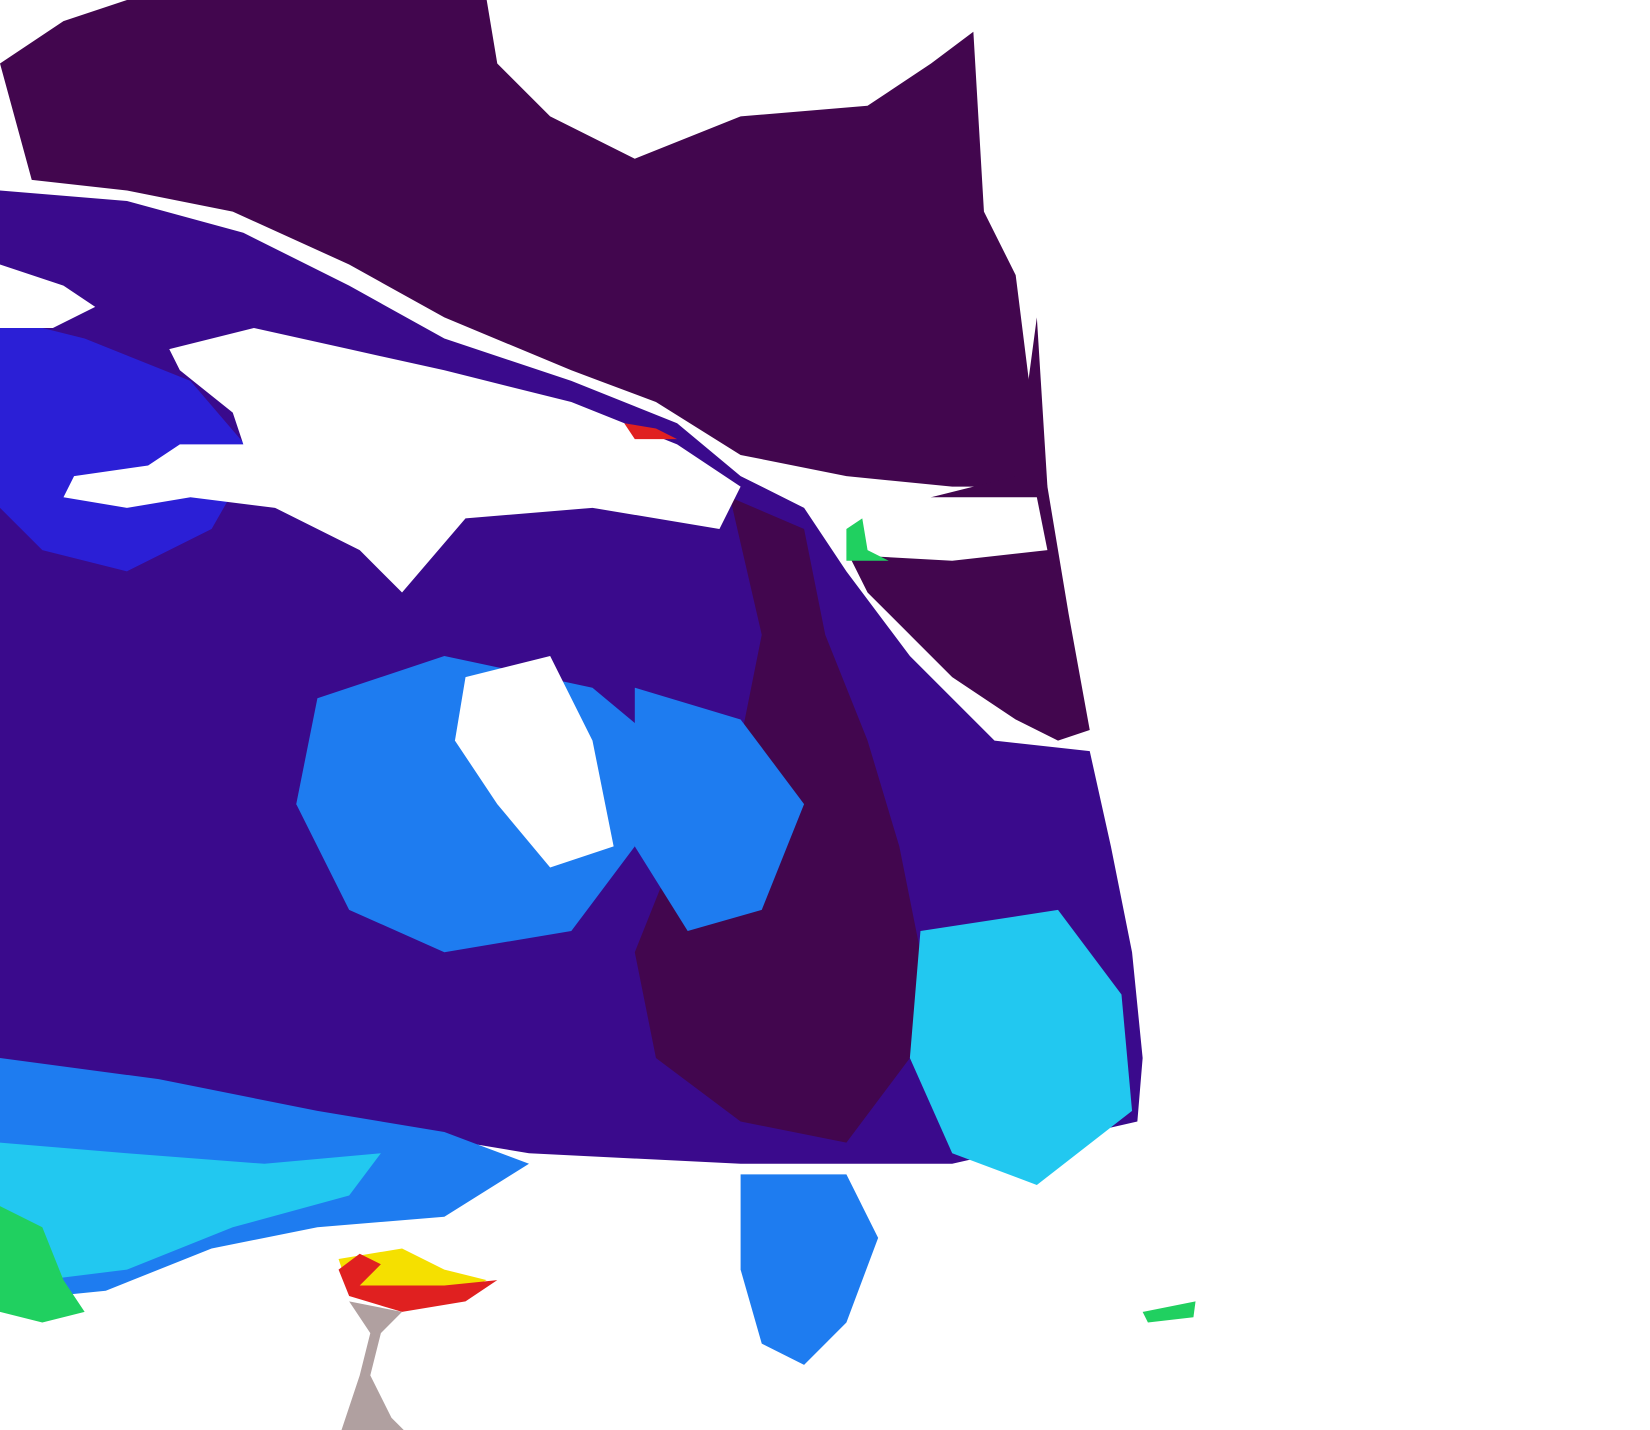  What do you see at coordinates (719, 809) in the screenshot?
I see `sea-mid-east` at bounding box center [719, 809].